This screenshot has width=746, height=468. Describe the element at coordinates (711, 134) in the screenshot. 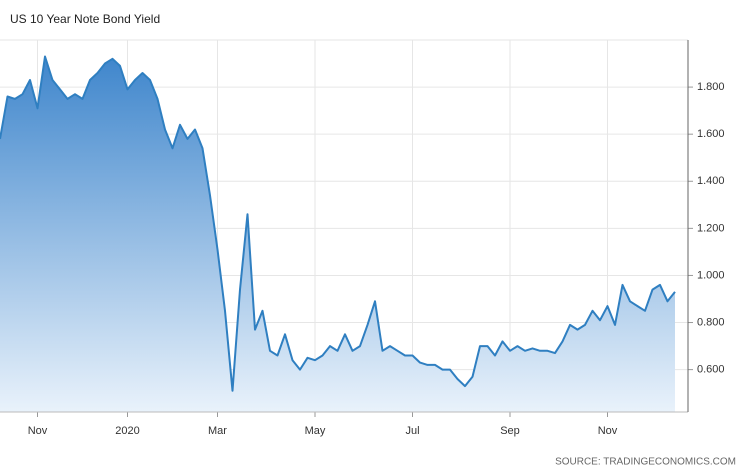

I see `y-tick-label: 1.600` at that location.